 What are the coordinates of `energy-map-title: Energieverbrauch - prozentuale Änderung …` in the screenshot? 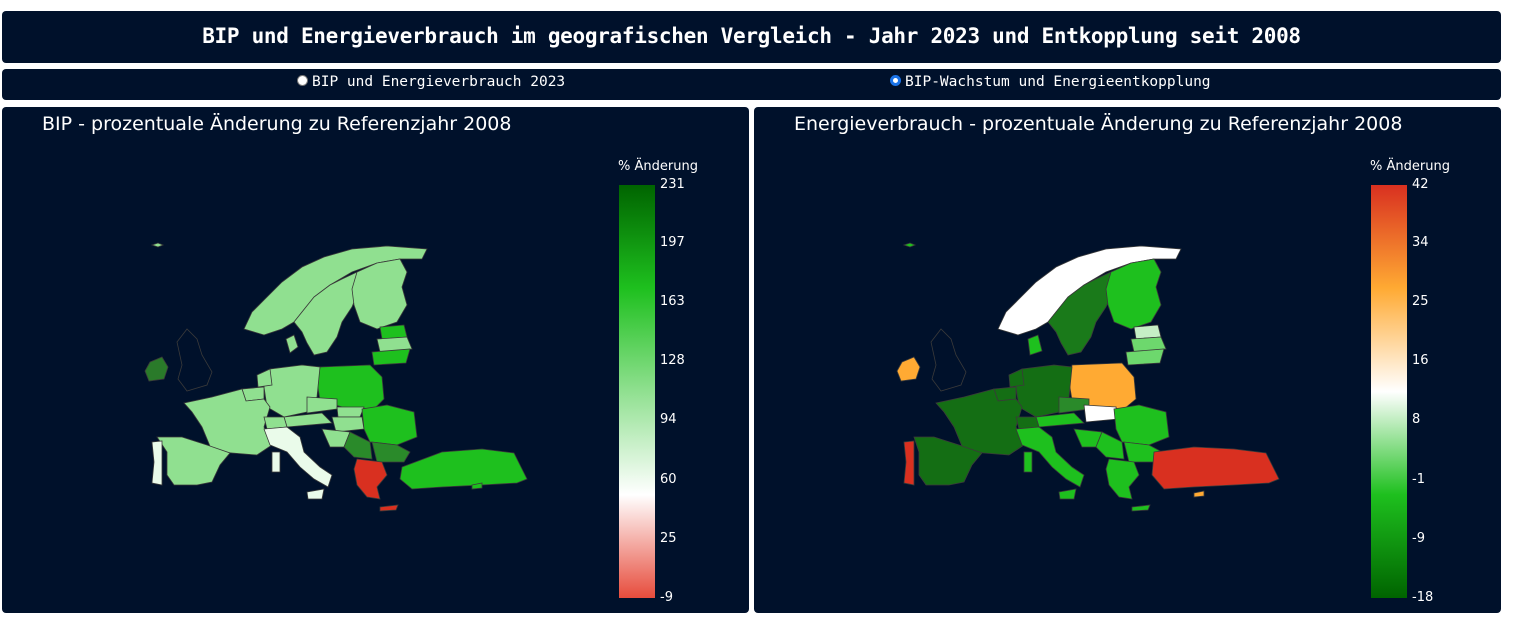 It's located at (1098, 124).